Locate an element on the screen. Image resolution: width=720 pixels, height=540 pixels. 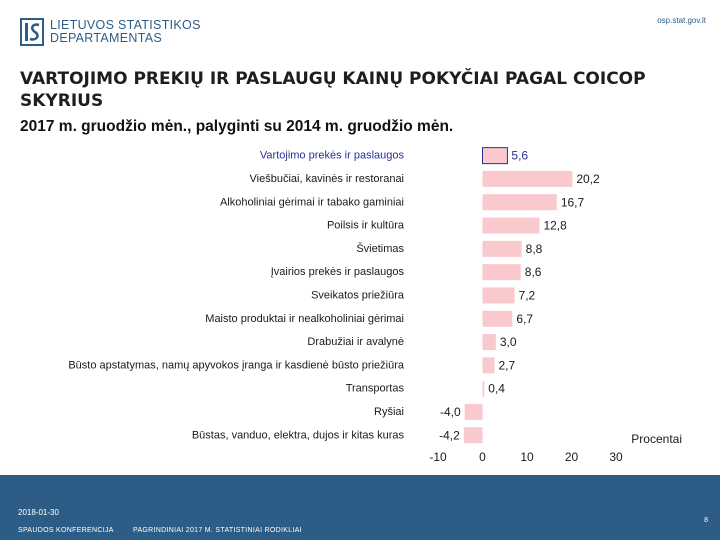
value-label: 7,2 is located at coordinates (527, 295).